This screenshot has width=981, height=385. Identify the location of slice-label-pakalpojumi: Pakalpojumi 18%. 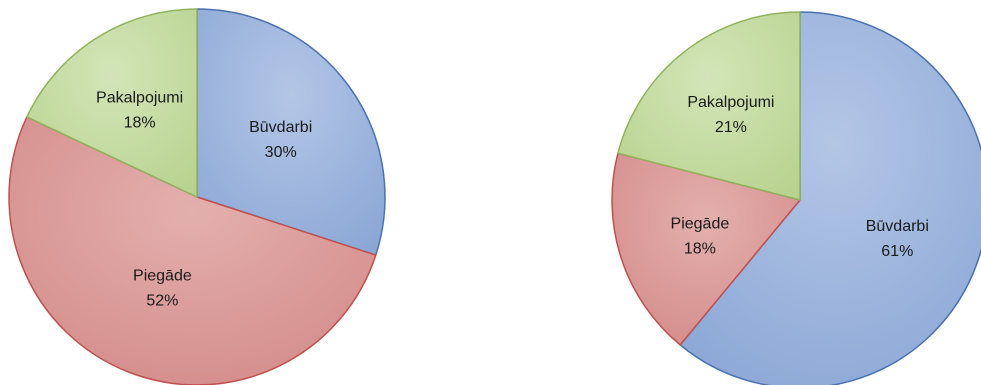
(139, 111).